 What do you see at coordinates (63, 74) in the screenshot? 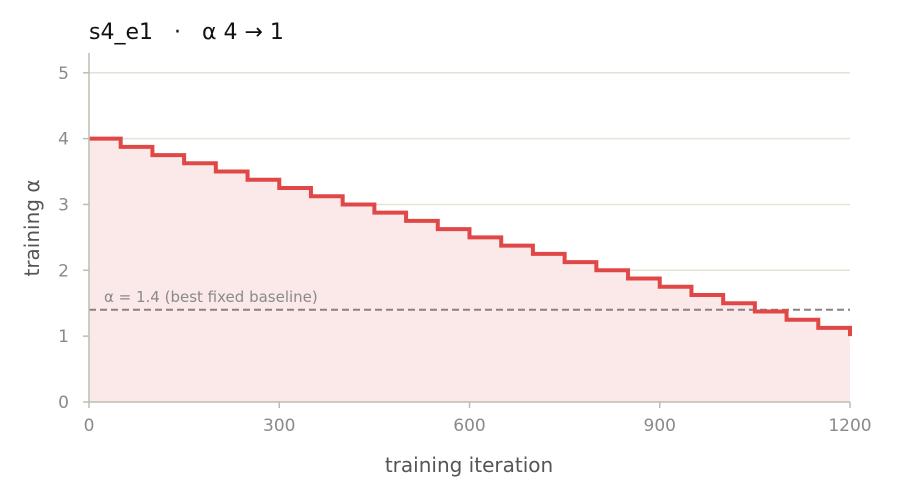
I see `y-tick-label: 5` at bounding box center [63, 74].